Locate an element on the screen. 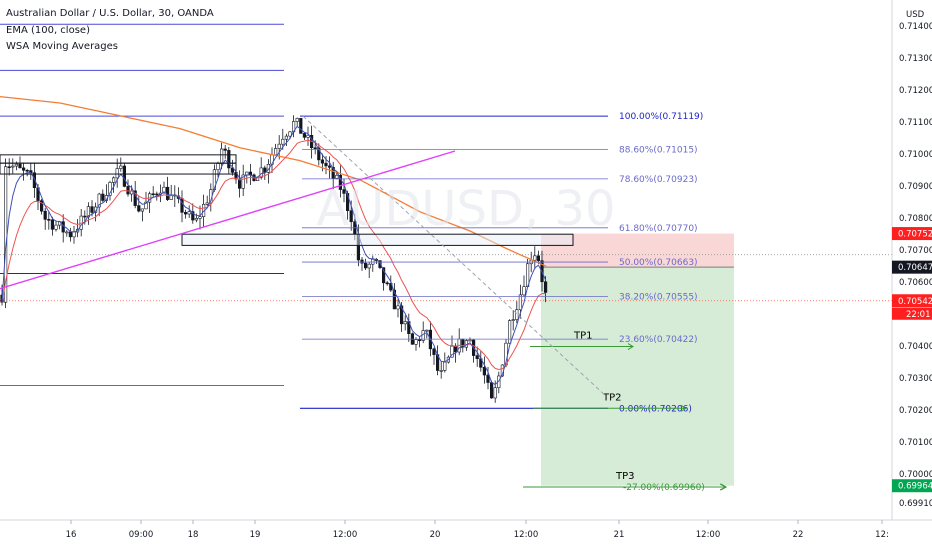 The height and width of the screenshot is (550, 932). price-axis is located at coordinates (912, 260).